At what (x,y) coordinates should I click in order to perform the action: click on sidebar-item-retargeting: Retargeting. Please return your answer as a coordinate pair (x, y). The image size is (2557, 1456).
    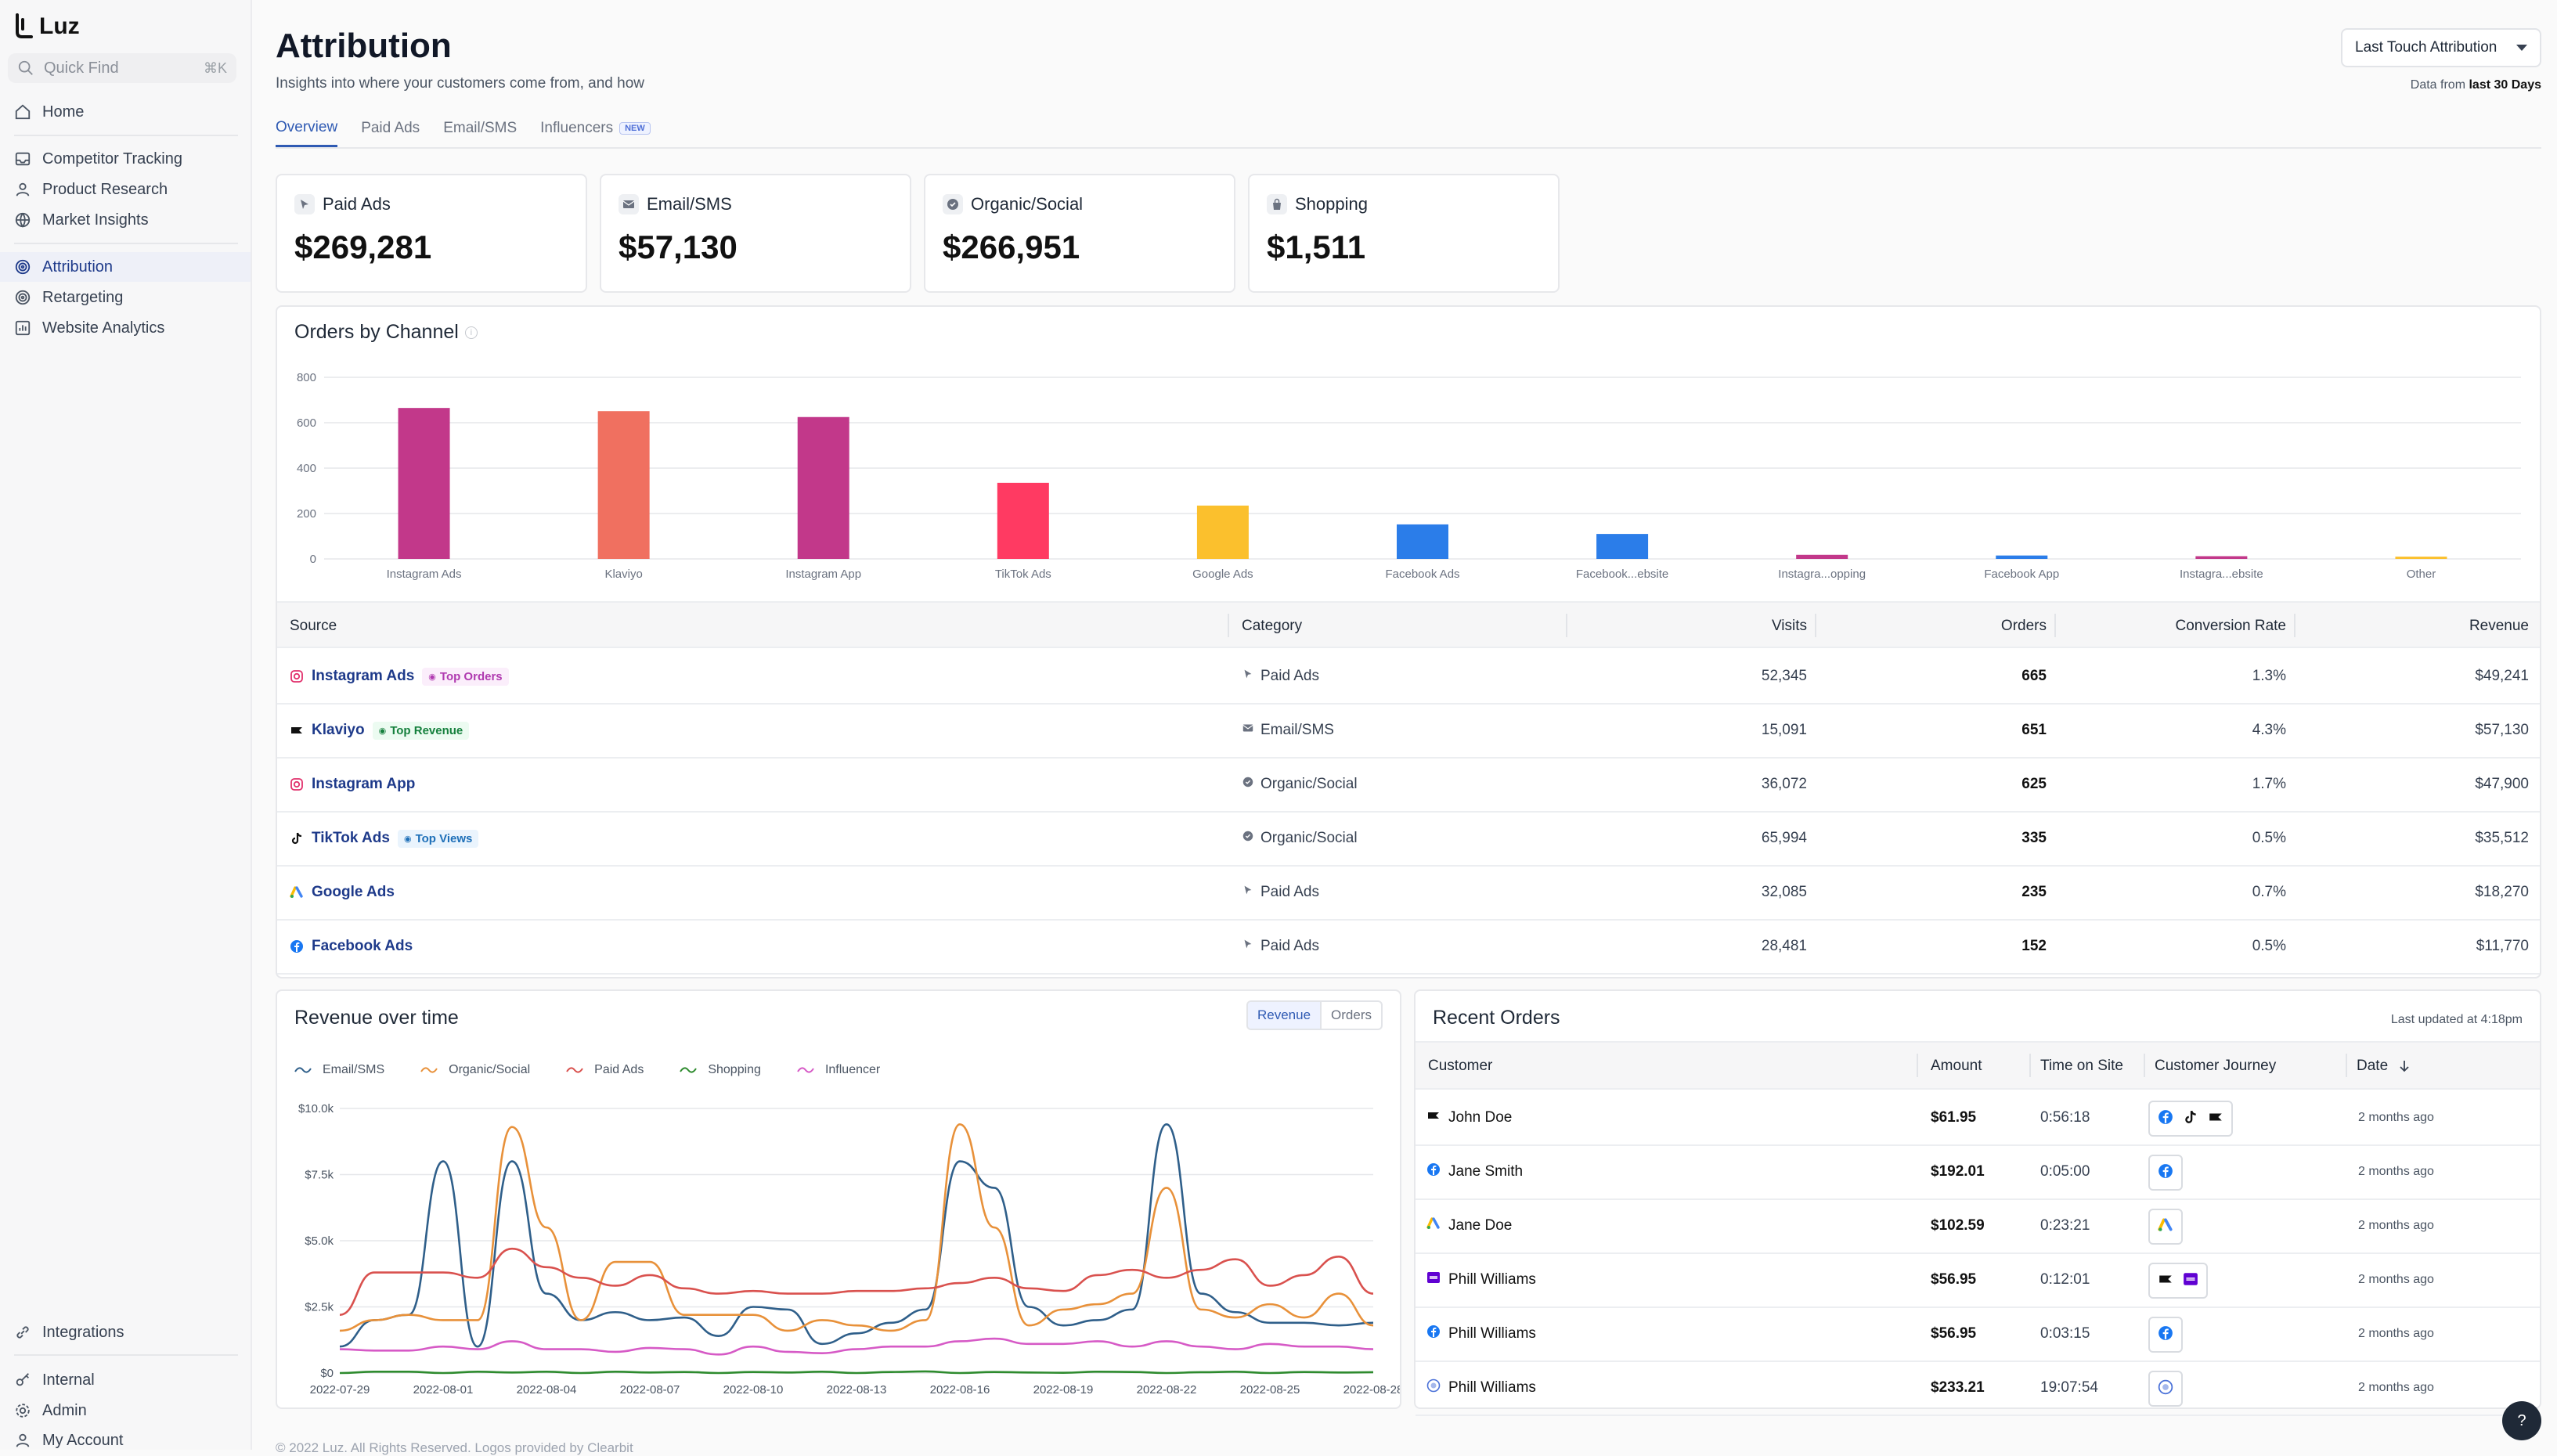
    Looking at the image, I should click on (125, 297).